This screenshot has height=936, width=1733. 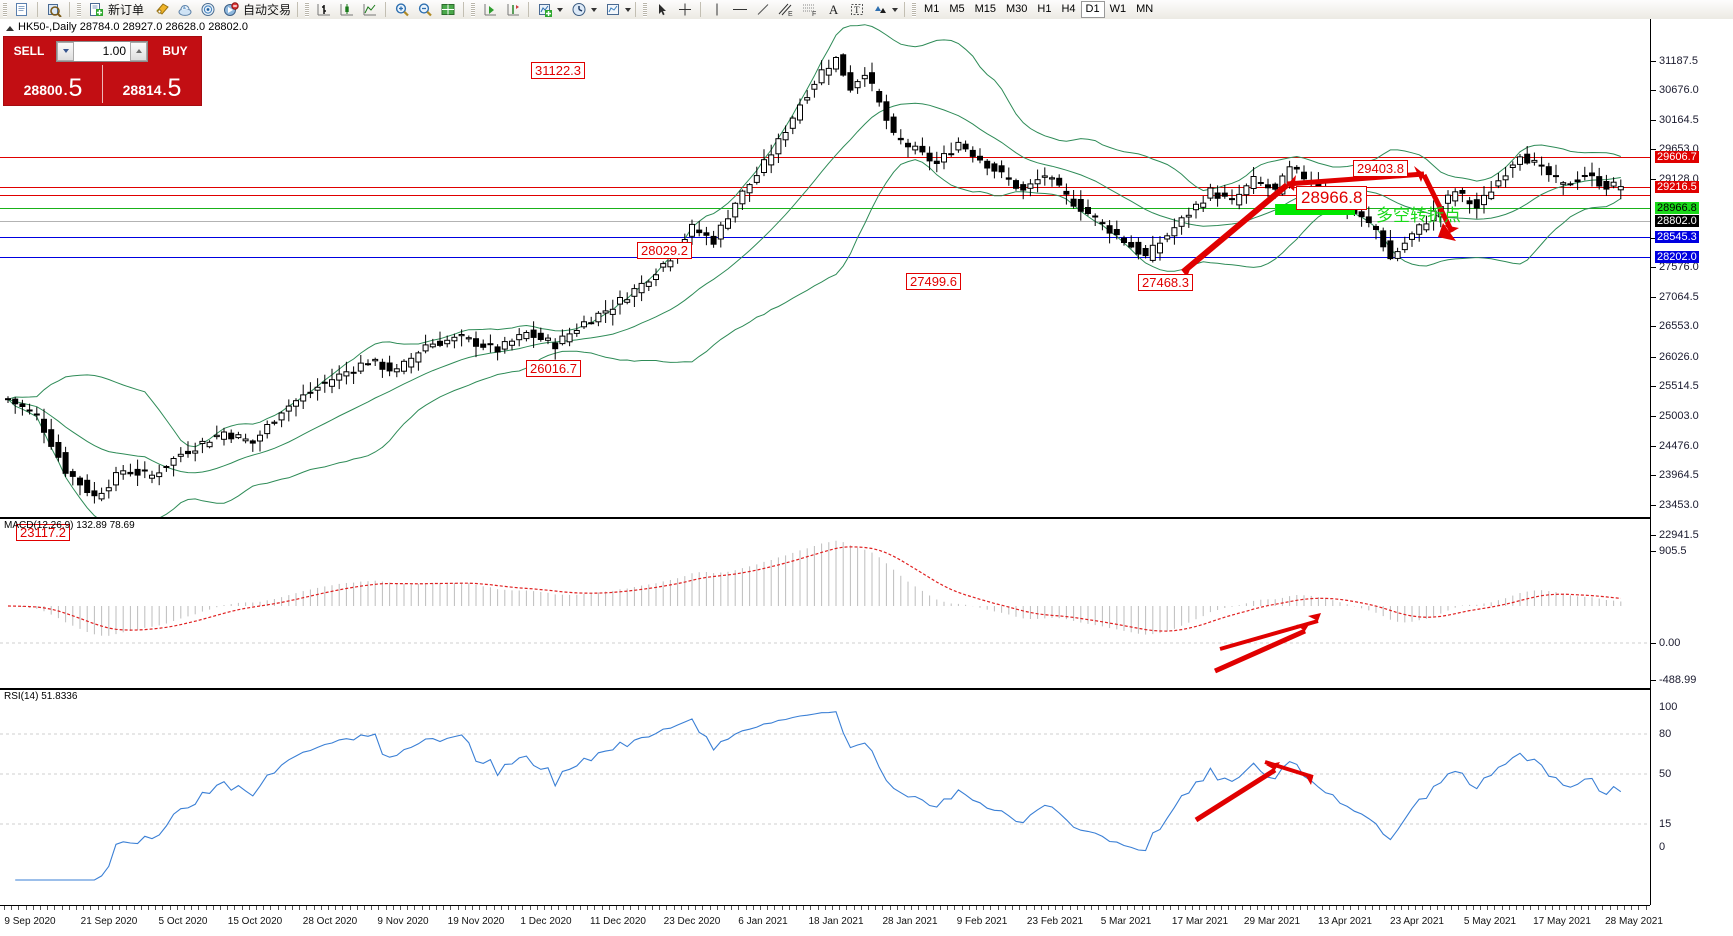 I want to click on sell-price: 28800 . 5, so click(x=53, y=84).